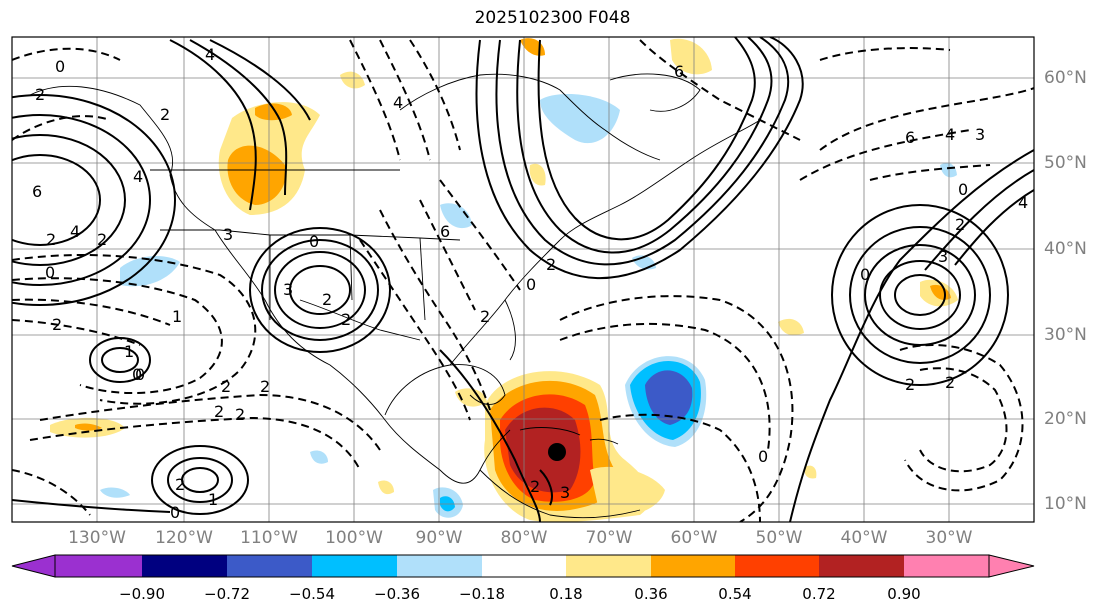  Describe the element at coordinates (33, 566) in the screenshot. I see `colorbar-extend-low` at that location.